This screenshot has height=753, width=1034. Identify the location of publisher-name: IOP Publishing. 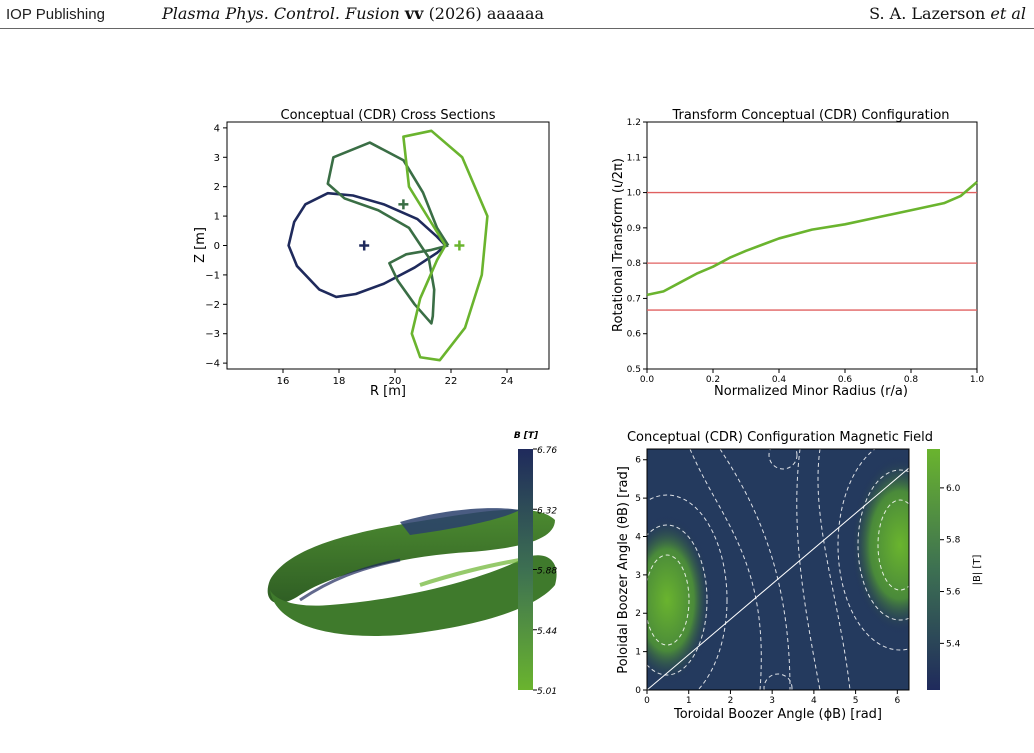
(55, 14).